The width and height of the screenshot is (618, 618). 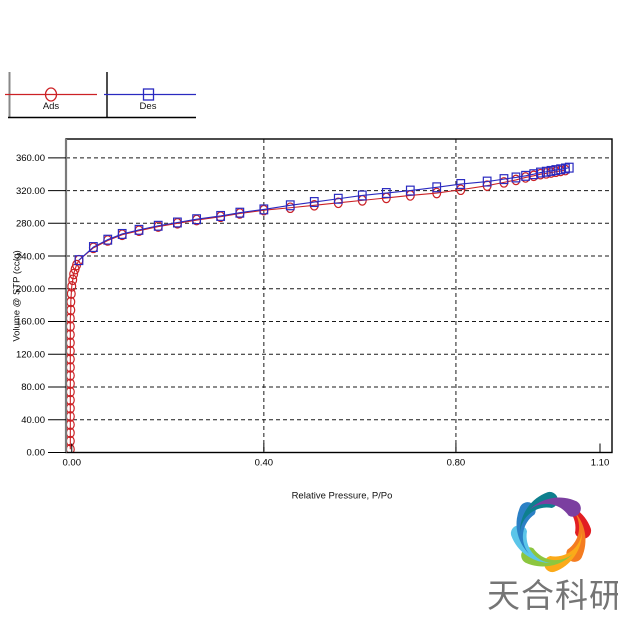 I want to click on svg-text: 1.10, so click(x=600, y=463).